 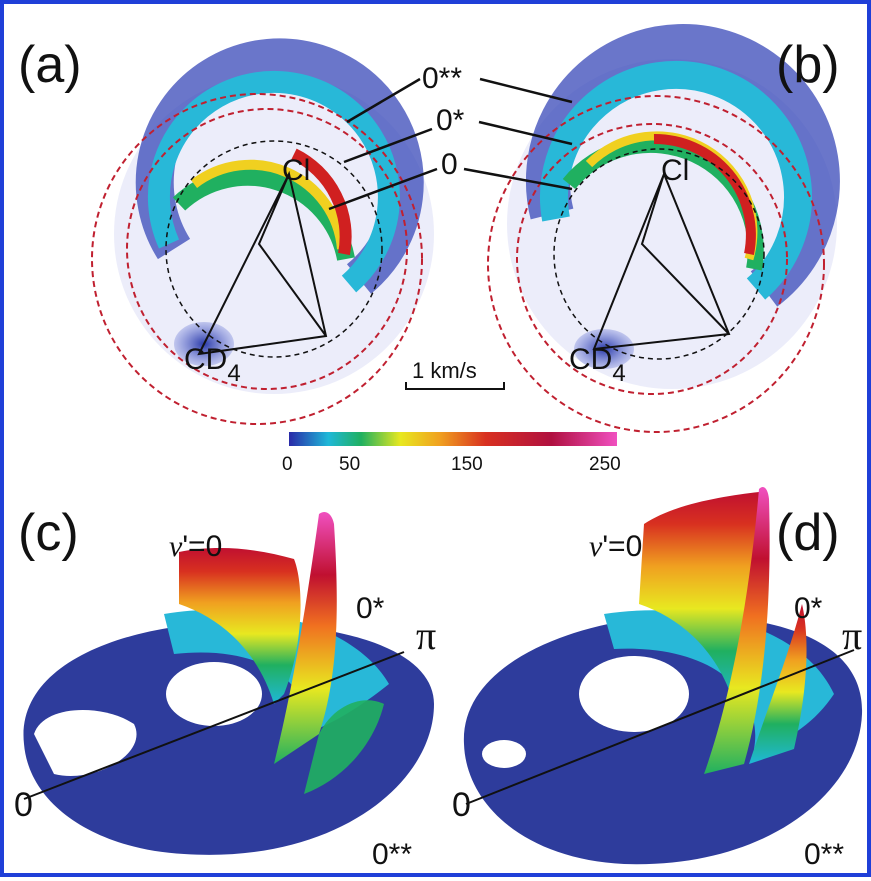 I want to click on leader-0s-b, so click(x=525, y=133).